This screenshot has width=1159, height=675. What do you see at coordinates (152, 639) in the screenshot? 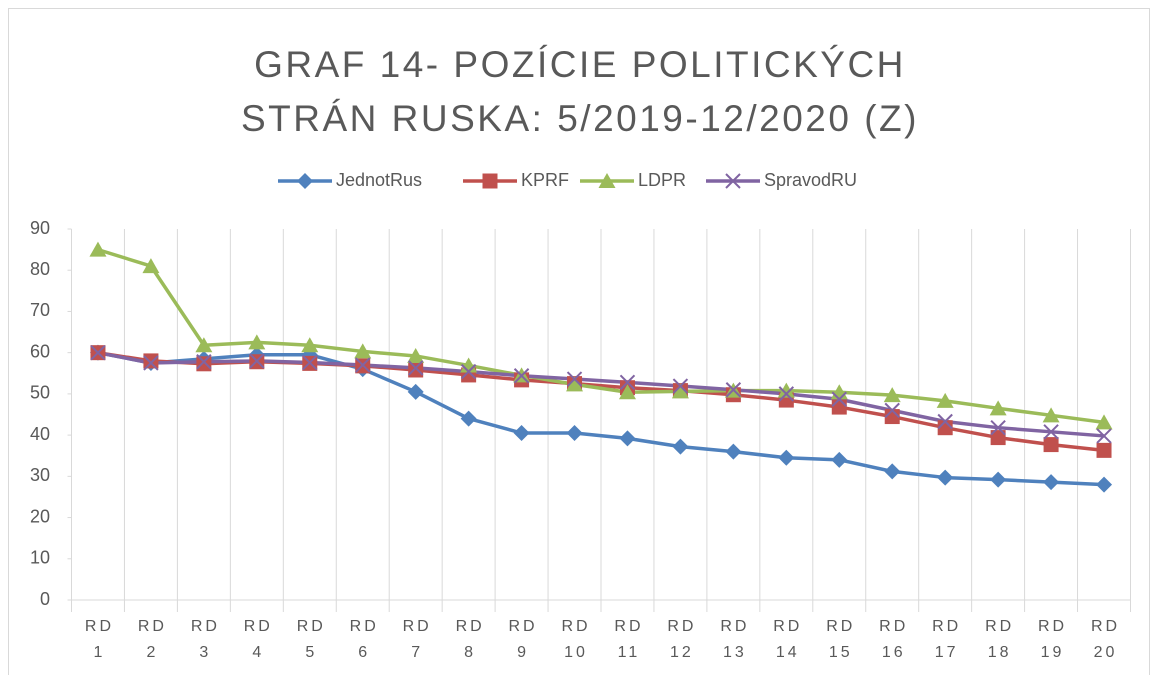
I see `x-tick-label: RD 2` at bounding box center [152, 639].